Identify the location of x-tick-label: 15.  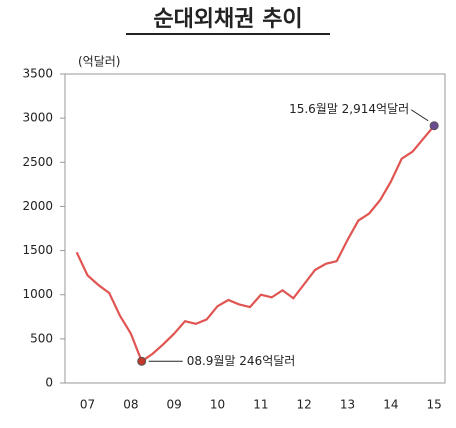
(434, 405).